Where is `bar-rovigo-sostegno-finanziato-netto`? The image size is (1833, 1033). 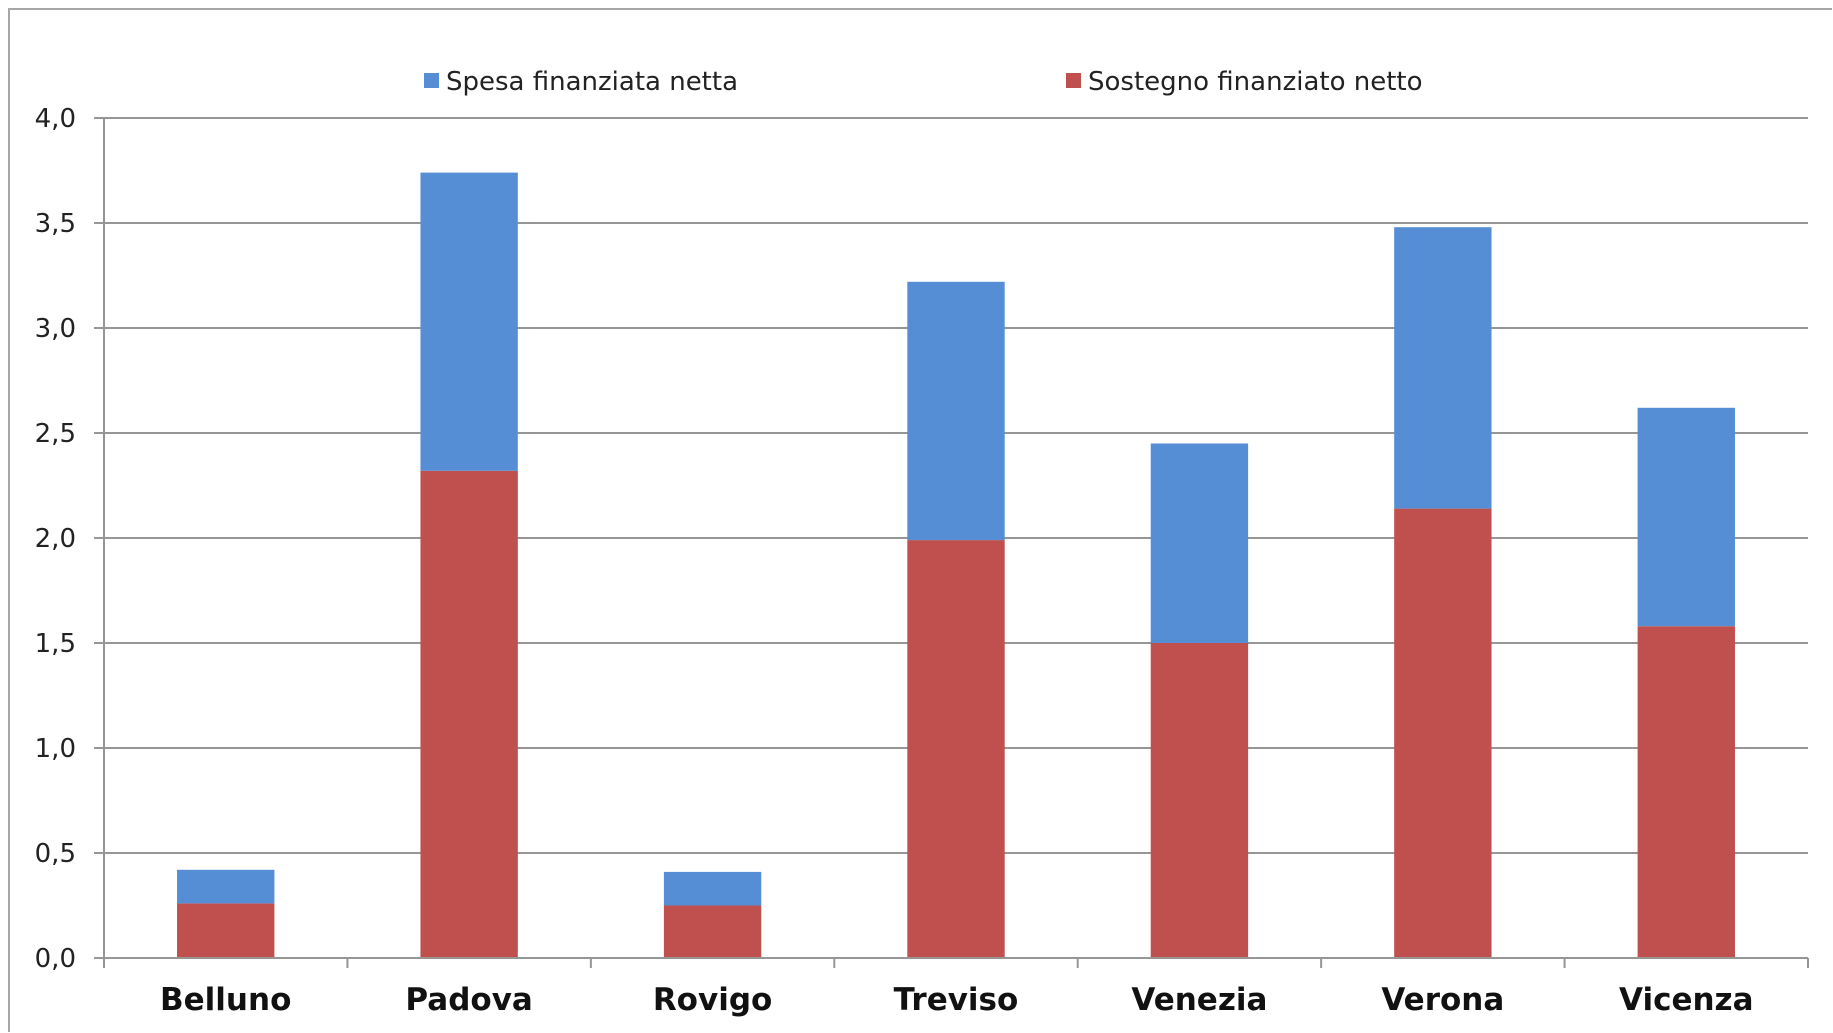
bar-rovigo-sostegno-finanziato-netto is located at coordinates (712, 931).